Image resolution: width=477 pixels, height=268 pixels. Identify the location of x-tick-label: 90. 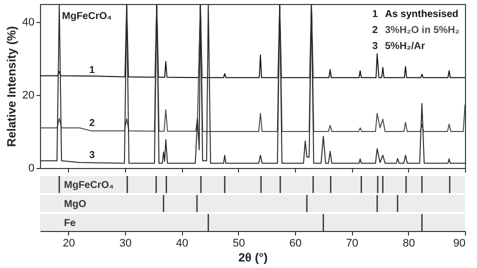
(459, 244).